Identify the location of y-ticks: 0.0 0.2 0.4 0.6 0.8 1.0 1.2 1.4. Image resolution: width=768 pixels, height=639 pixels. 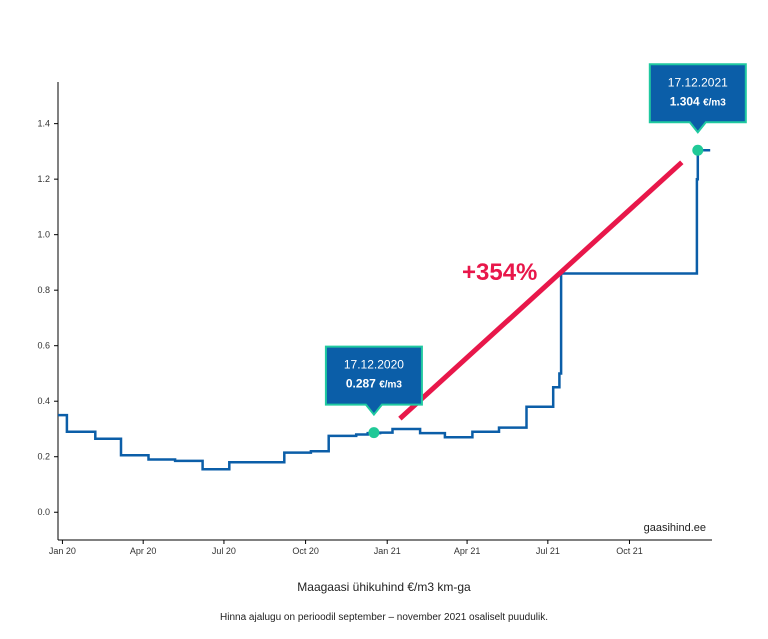
(47, 318).